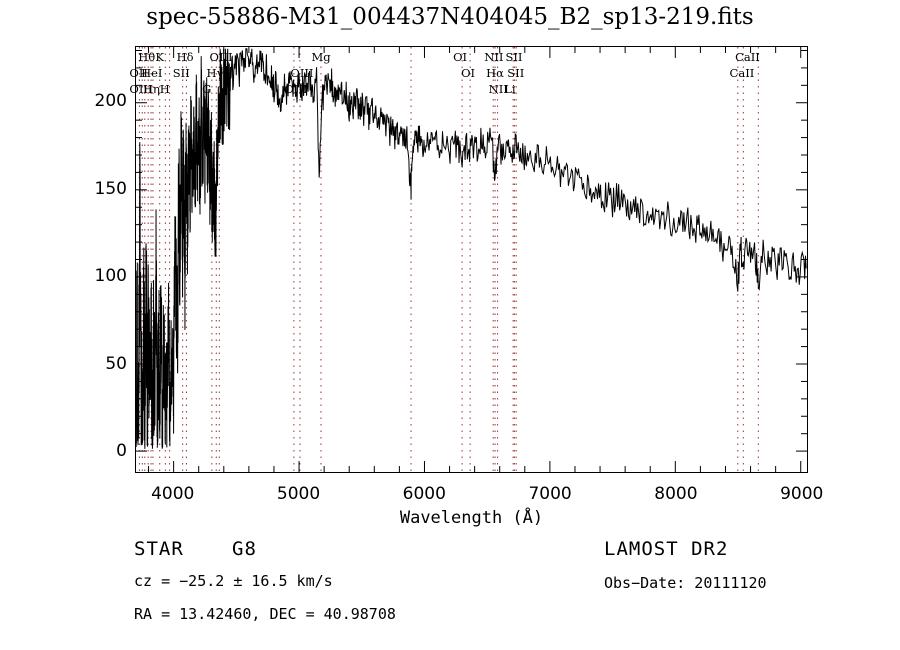 Image resolution: width=900 pixels, height=650 pixels. I want to click on x-tick-label-4000: 4000, so click(173, 494).